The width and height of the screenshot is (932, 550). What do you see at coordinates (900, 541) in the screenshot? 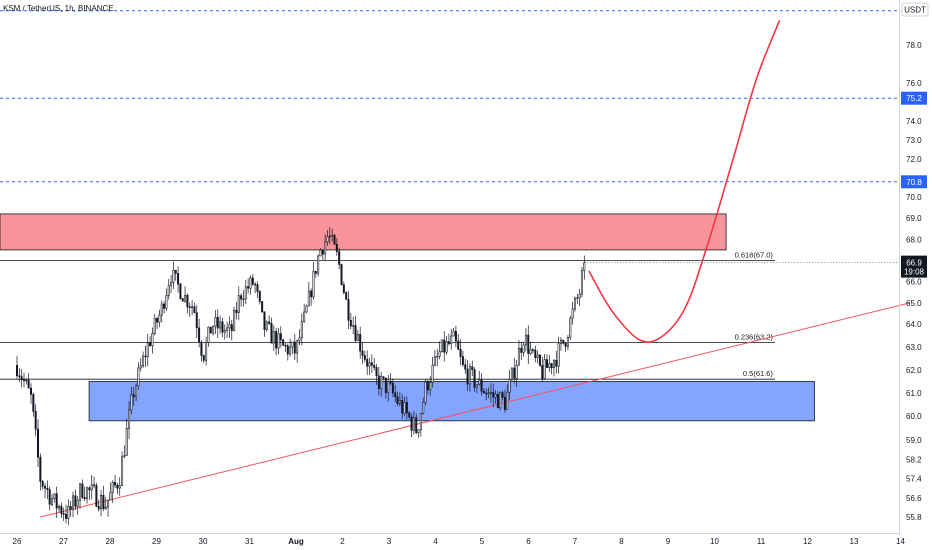
I see `time-tick: 14` at bounding box center [900, 541].